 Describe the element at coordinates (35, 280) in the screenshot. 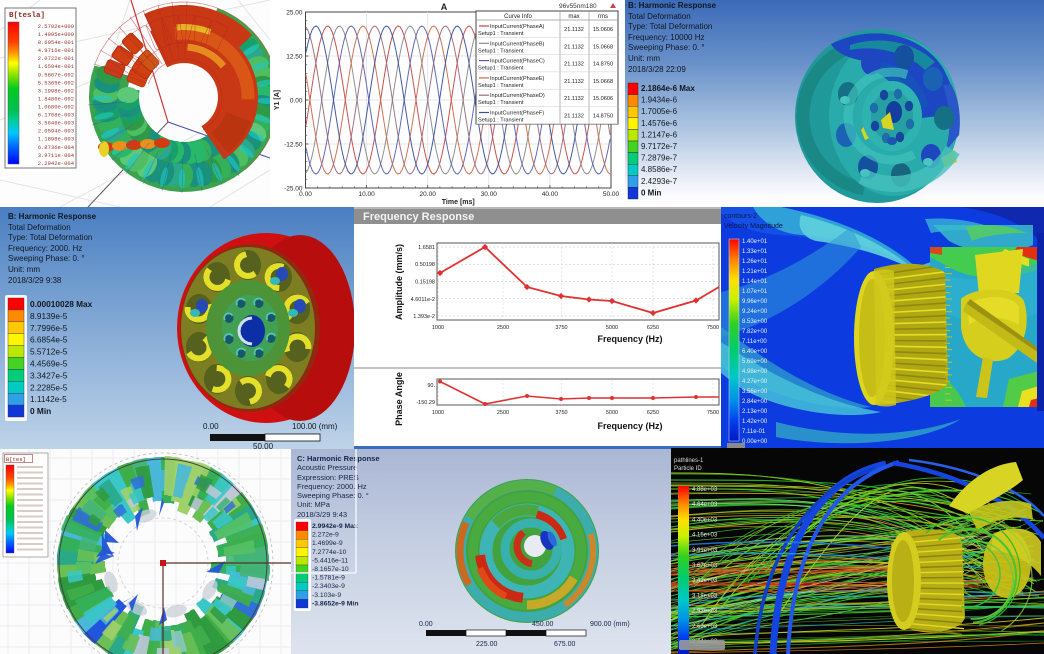

I see `svg-text: 2018/3/29 9:38` at that location.